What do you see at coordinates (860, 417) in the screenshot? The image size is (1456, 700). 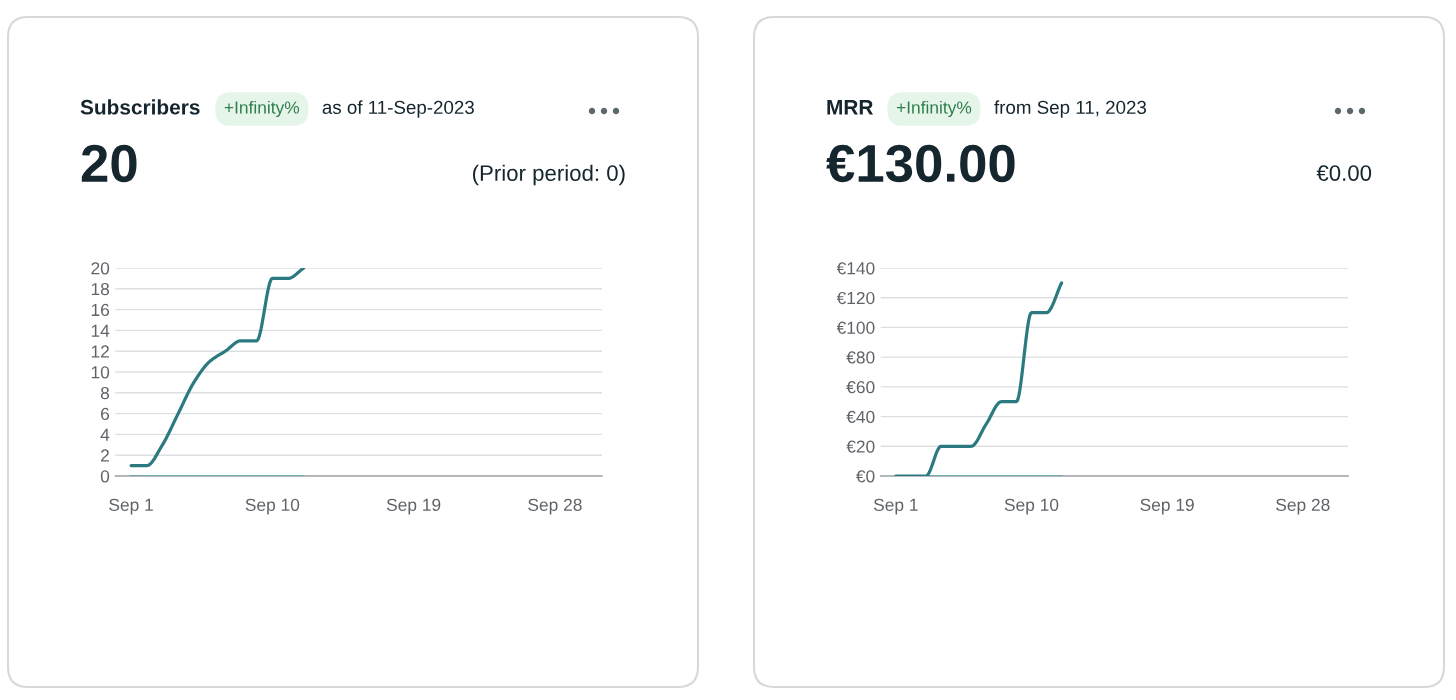 I see `y-tick-label: €40` at bounding box center [860, 417].